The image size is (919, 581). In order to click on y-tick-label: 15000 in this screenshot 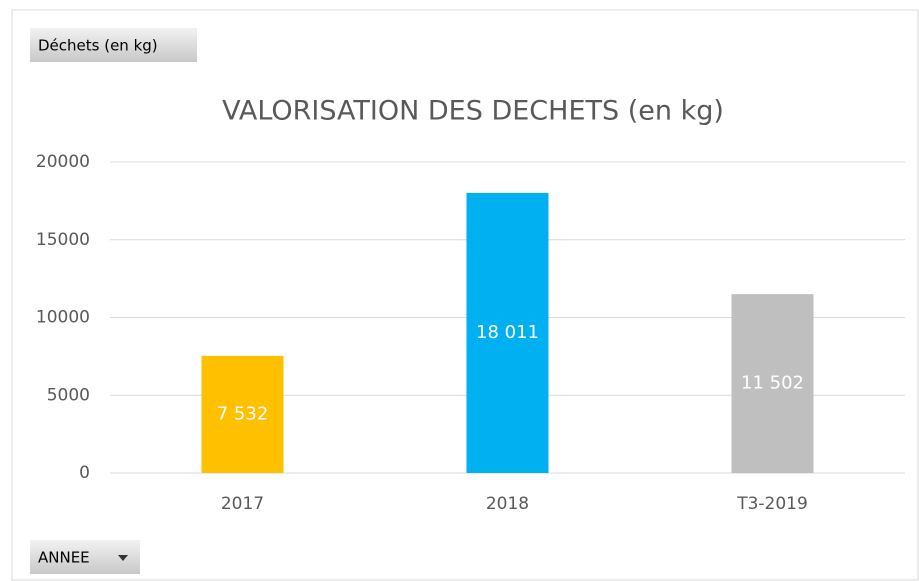, I will do `click(63, 240)`.